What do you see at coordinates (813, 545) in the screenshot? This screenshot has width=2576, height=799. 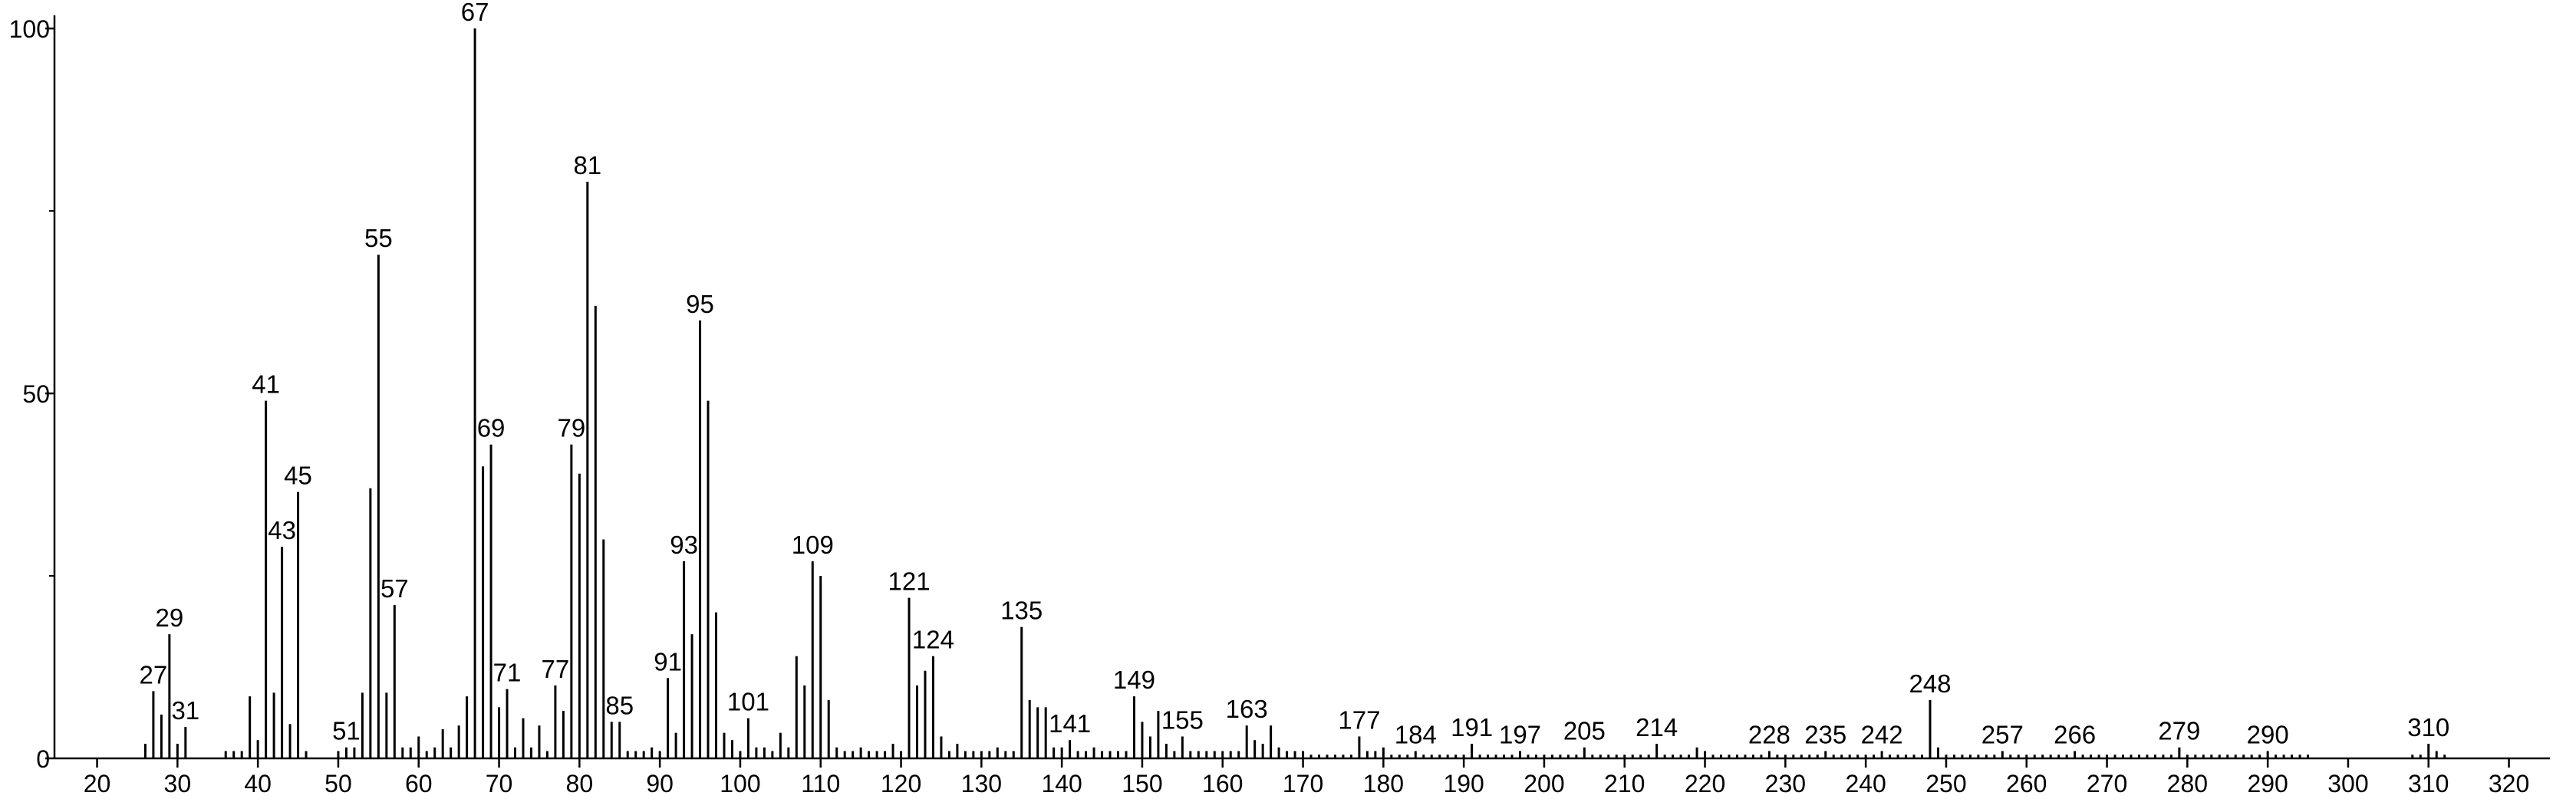 I see `peak-label: 109` at bounding box center [813, 545].